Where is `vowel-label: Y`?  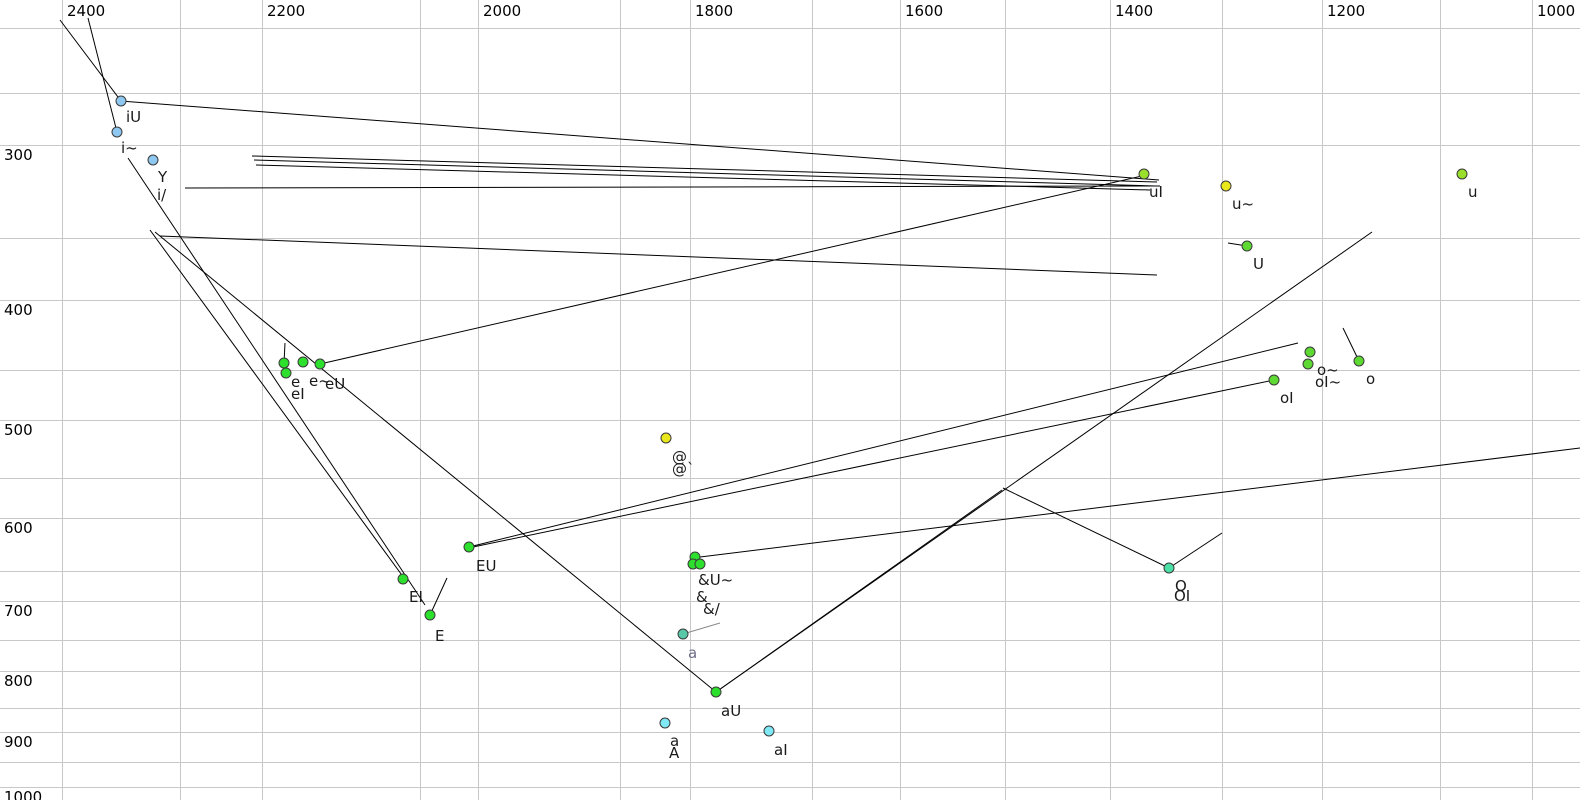 vowel-label: Y is located at coordinates (163, 177).